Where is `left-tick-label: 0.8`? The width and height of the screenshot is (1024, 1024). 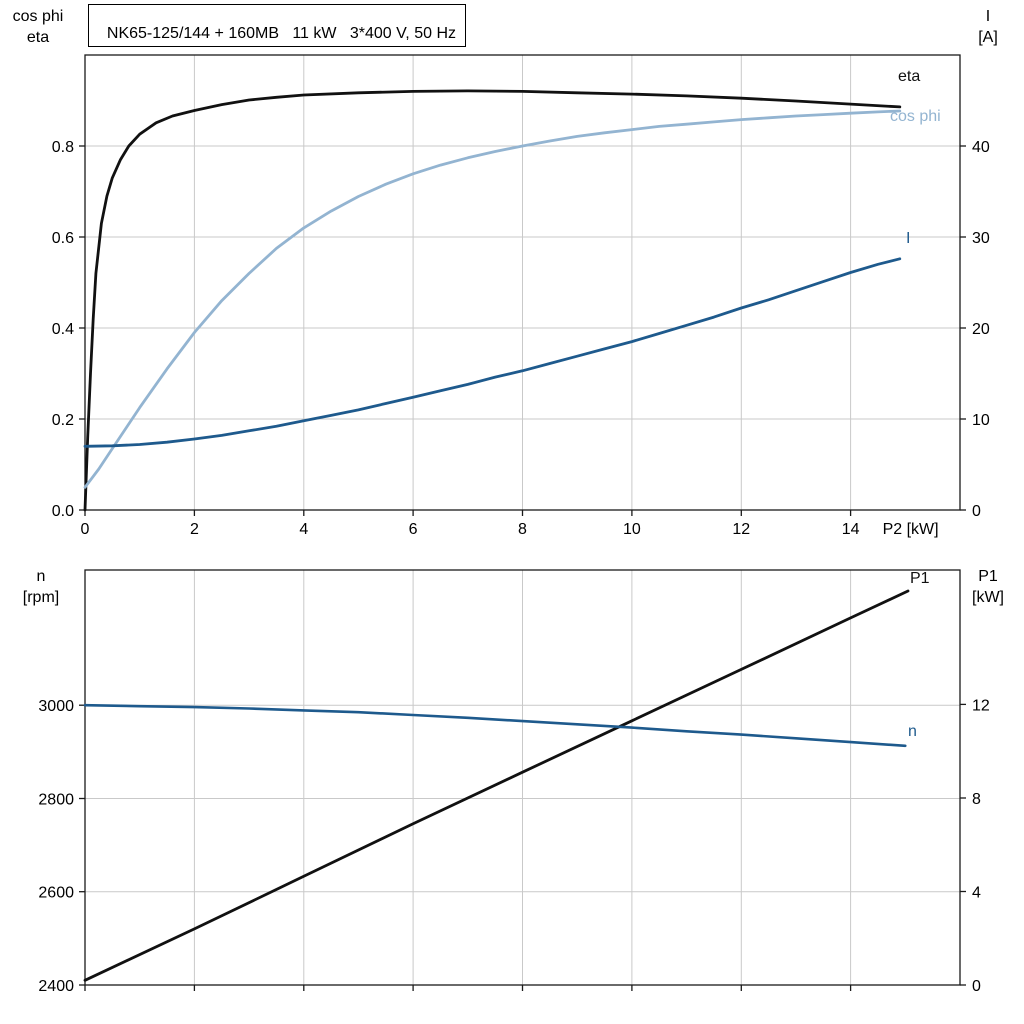
left-tick-label: 0.8 is located at coordinates (63, 147).